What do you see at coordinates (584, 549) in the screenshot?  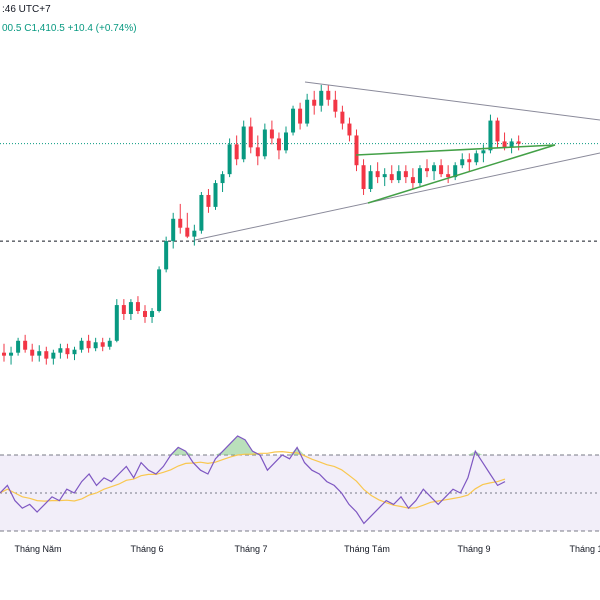 I see `x-tick-label: Tháng 1` at bounding box center [584, 549].